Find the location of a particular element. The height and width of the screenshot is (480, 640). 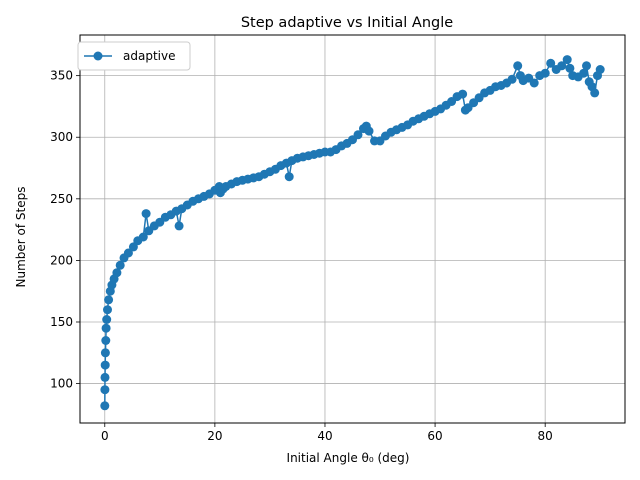

y-tick-label: 250 is located at coordinates (61, 199).